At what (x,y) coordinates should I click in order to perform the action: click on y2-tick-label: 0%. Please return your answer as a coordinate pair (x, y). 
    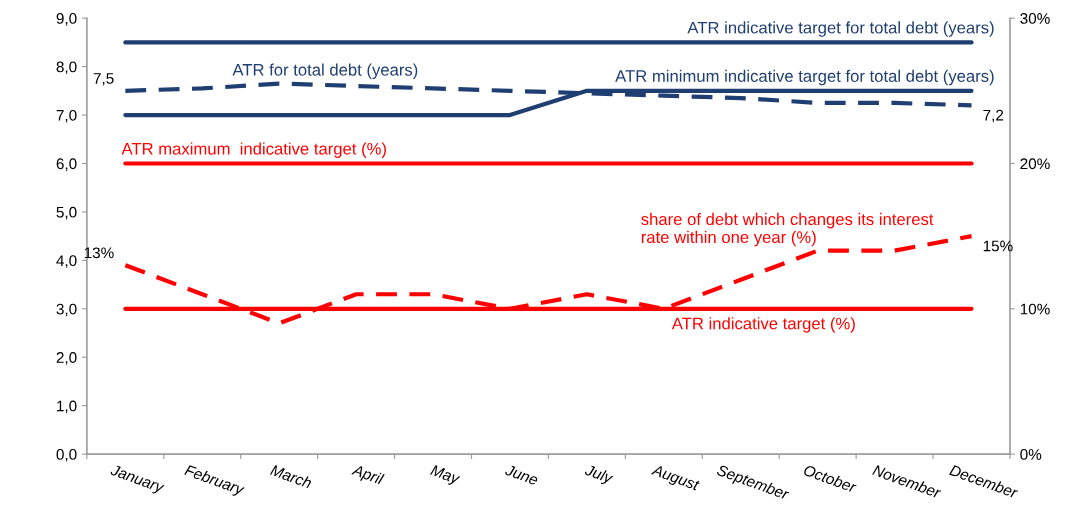
    Looking at the image, I should click on (1031, 454).